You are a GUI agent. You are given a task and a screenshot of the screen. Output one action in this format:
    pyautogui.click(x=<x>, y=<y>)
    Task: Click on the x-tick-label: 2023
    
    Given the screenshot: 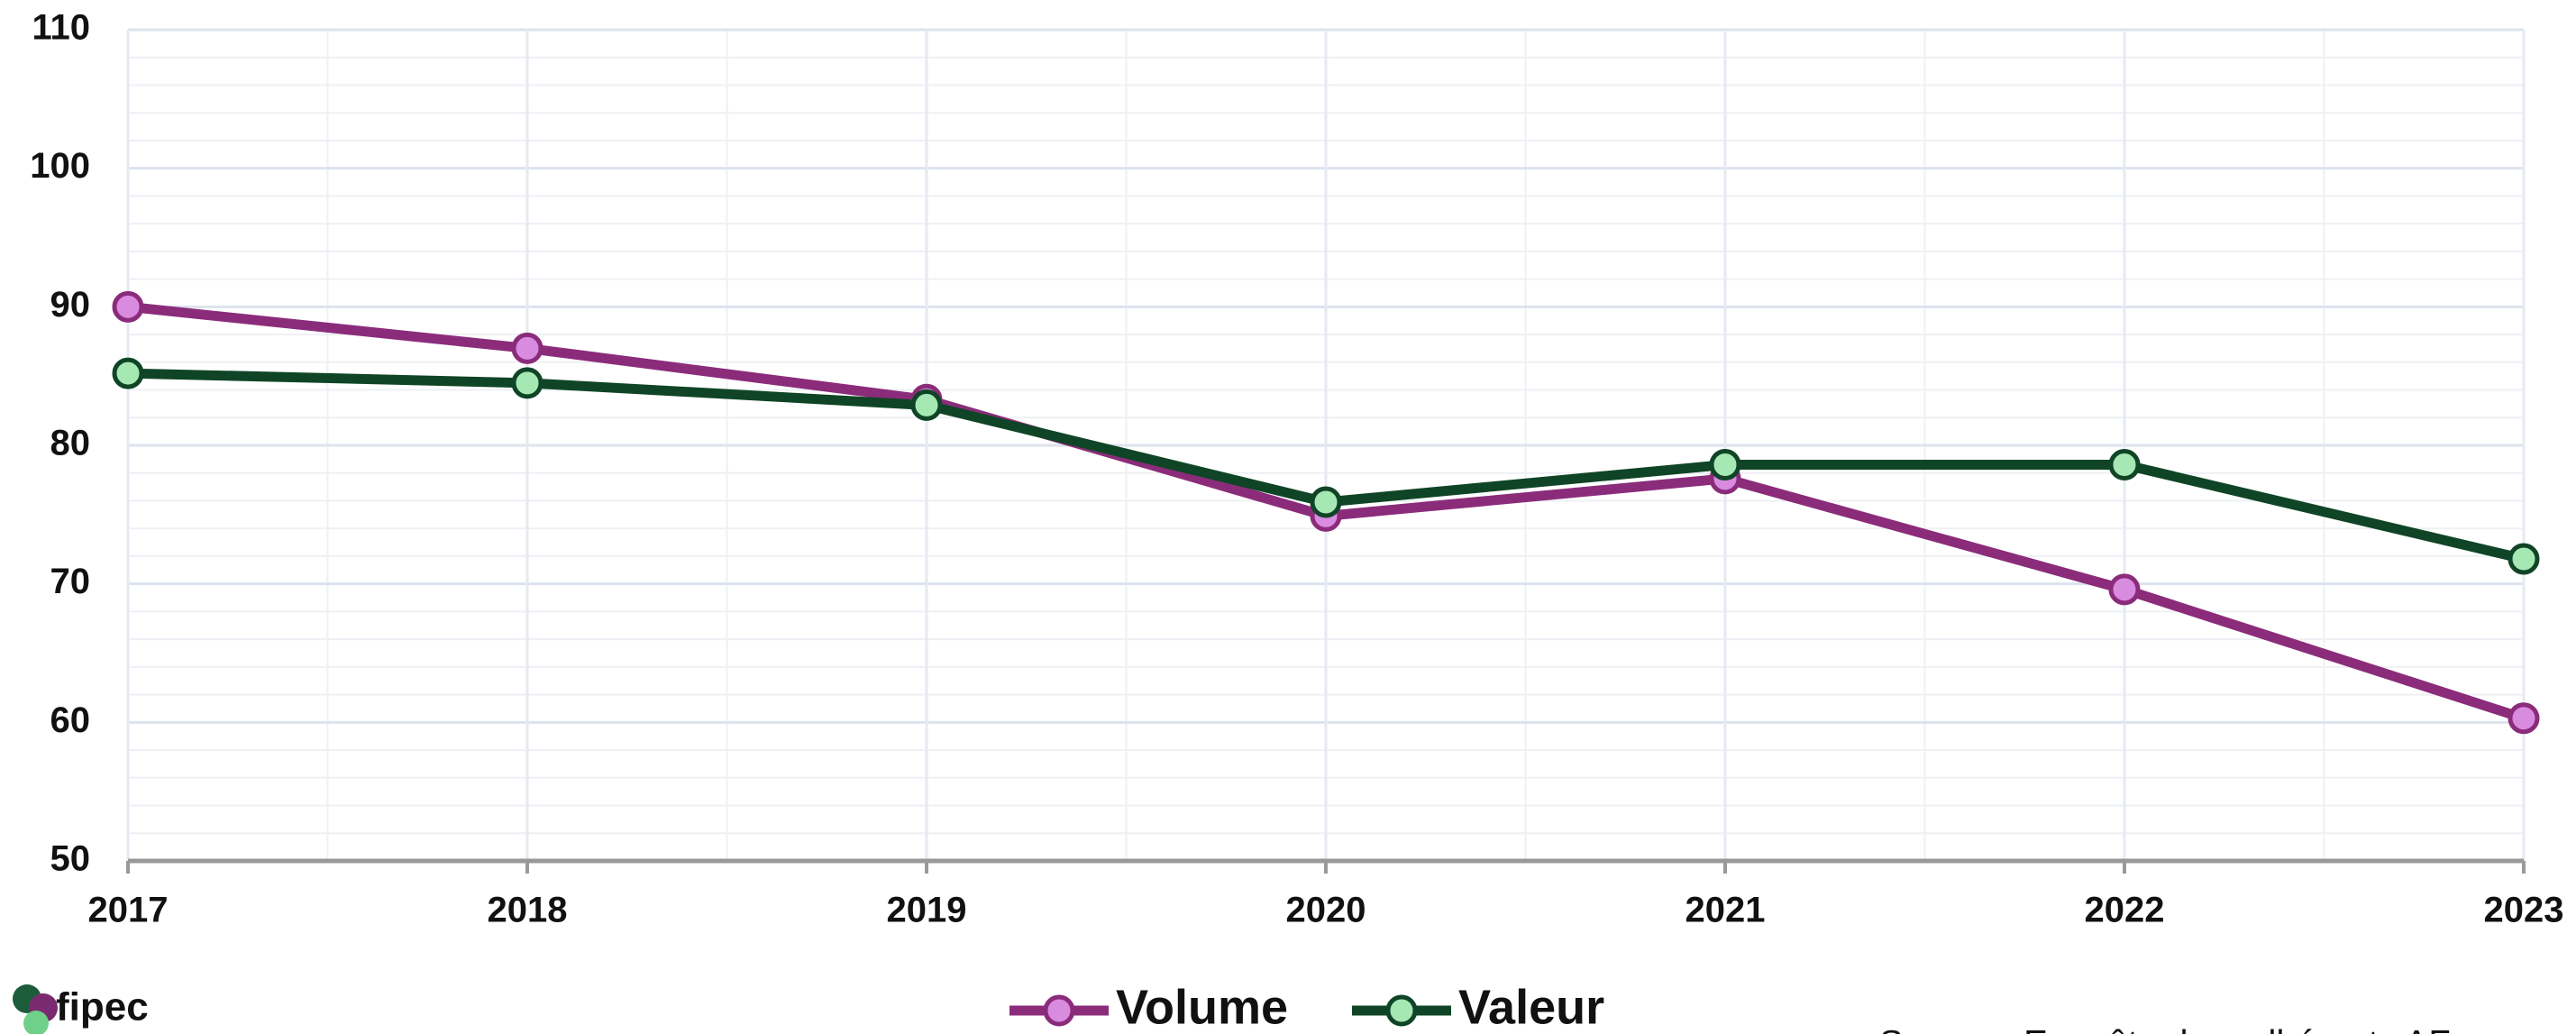 What is the action you would take?
    pyautogui.click(x=2524, y=910)
    